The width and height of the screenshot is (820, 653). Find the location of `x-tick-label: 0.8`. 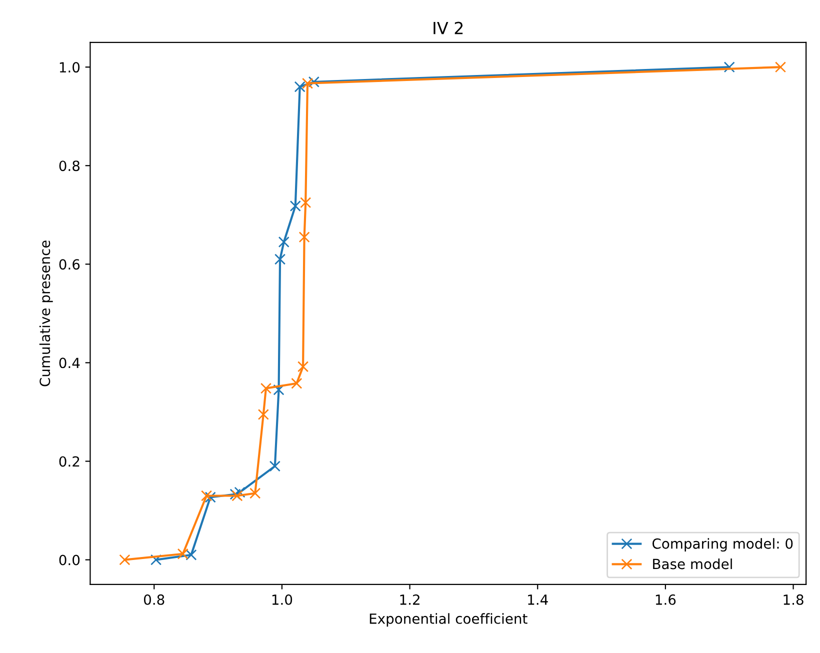

x-tick-label: 0.8 is located at coordinates (154, 599).